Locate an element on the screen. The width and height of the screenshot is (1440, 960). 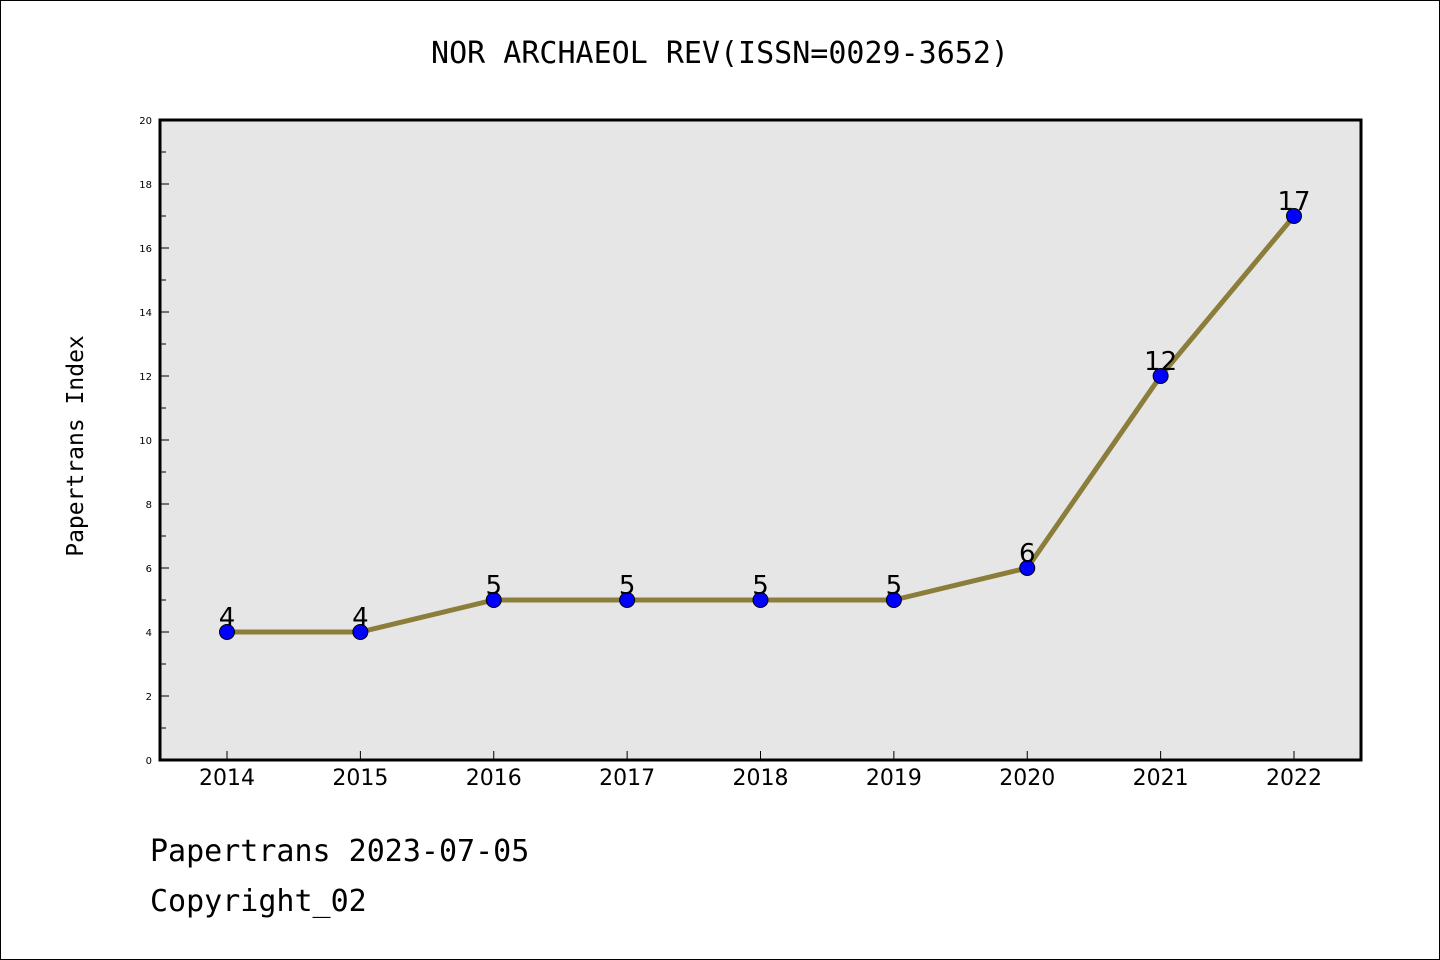
y-tick-label: 10 is located at coordinates (145, 441).